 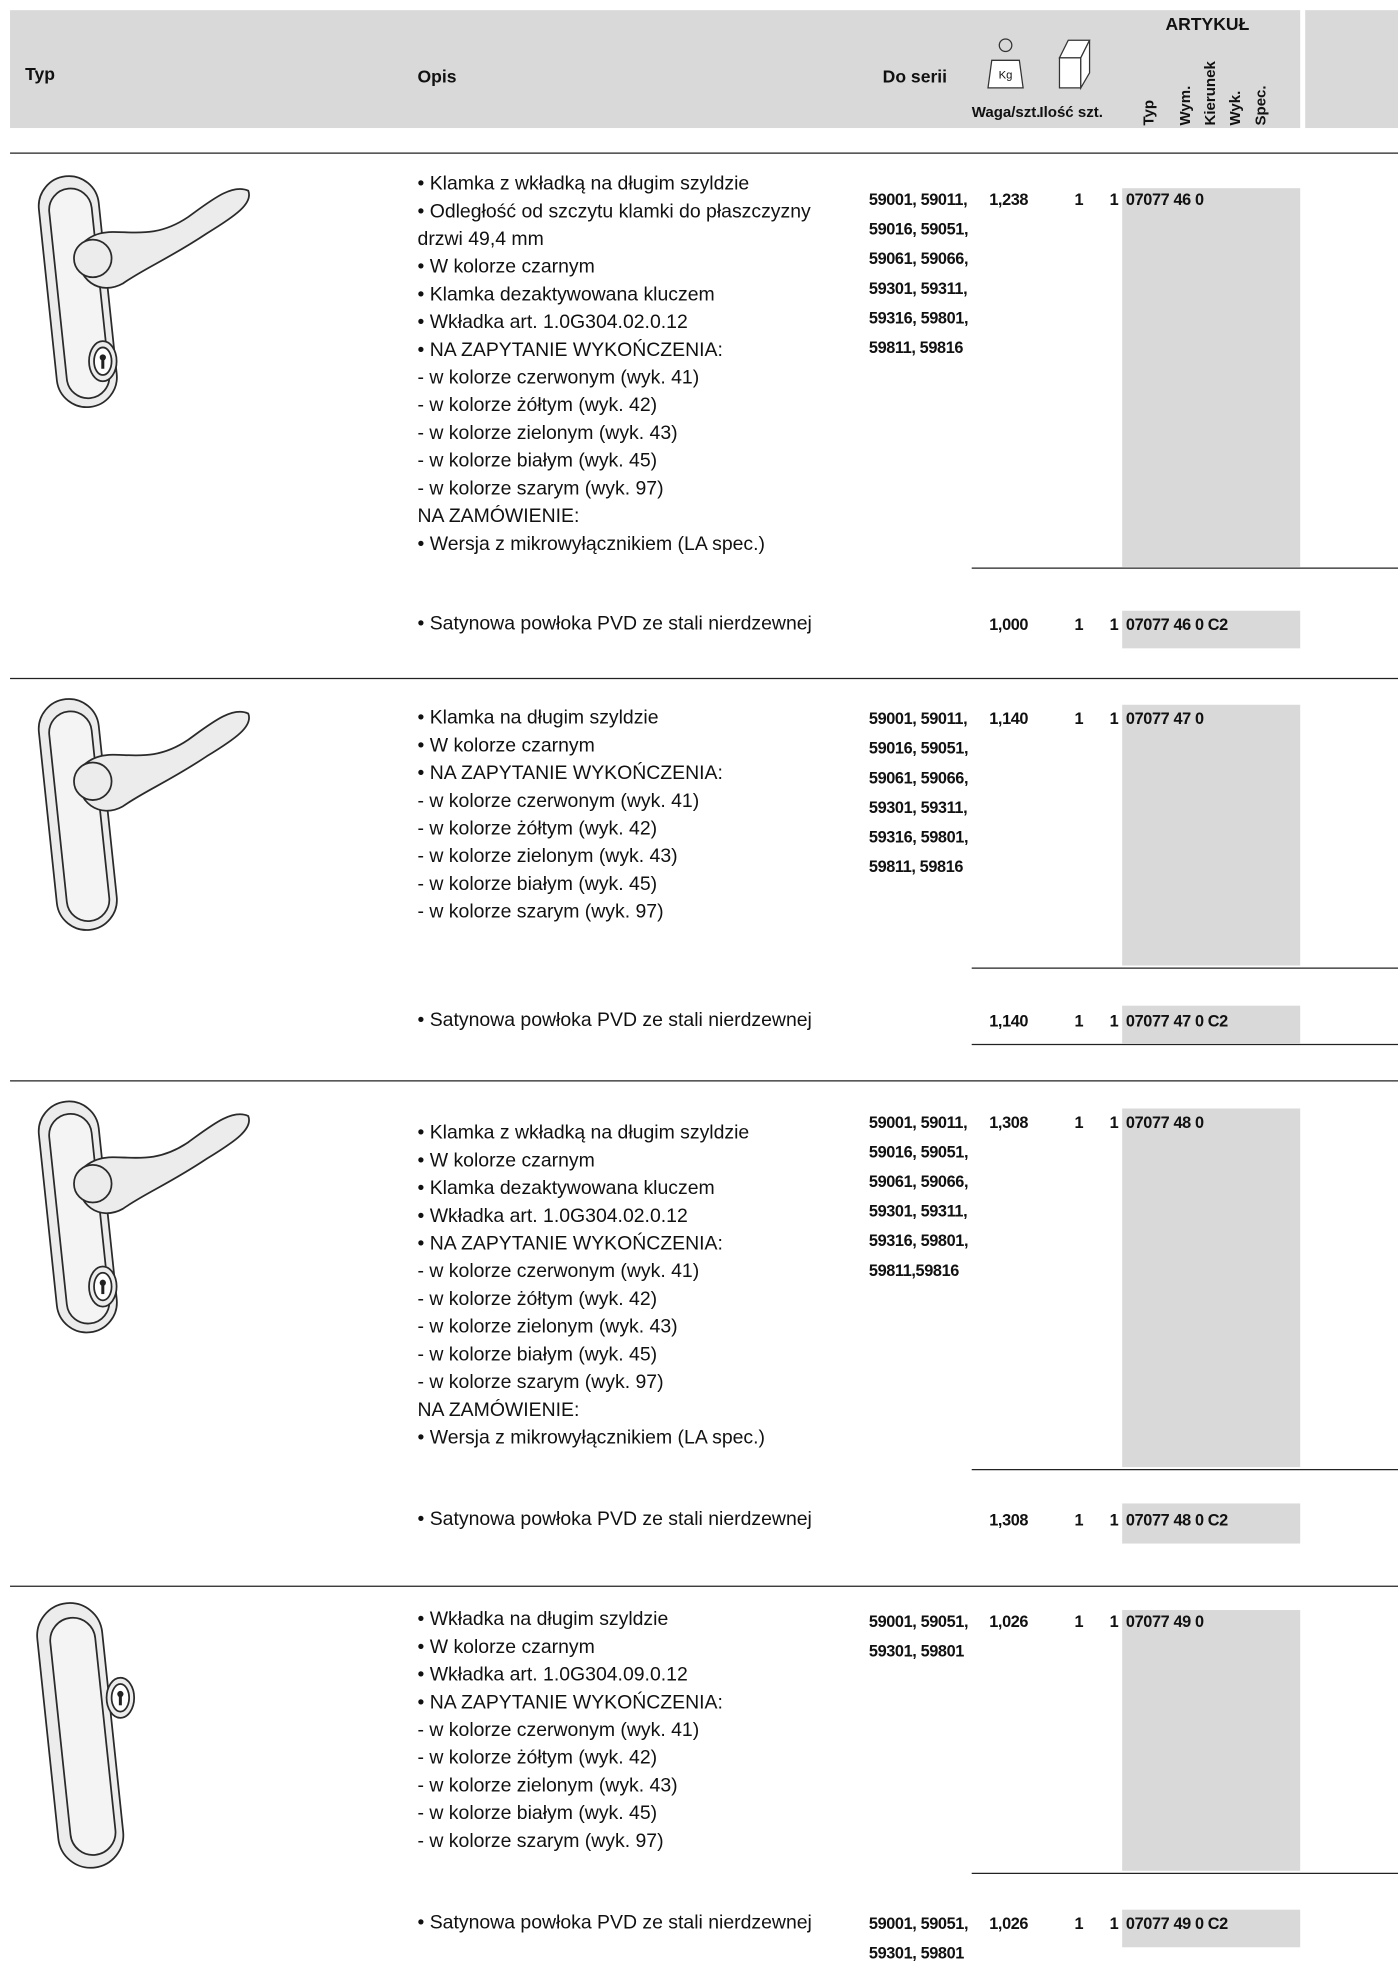 What do you see at coordinates (1177, 1021) in the screenshot?
I see `article-code: 07077 47 0 C2` at bounding box center [1177, 1021].